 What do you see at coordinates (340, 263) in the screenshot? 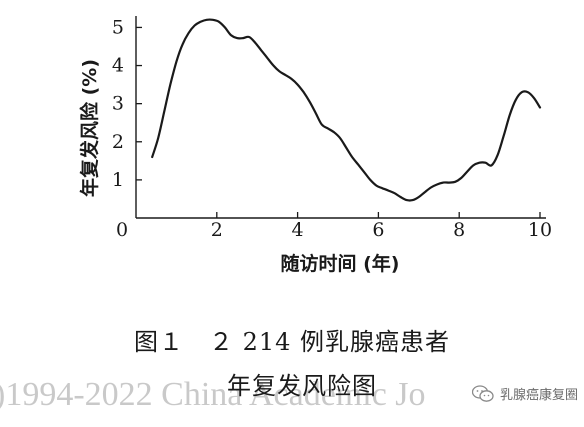
I see `x-axis-title: 随访时间 (年)` at bounding box center [340, 263].